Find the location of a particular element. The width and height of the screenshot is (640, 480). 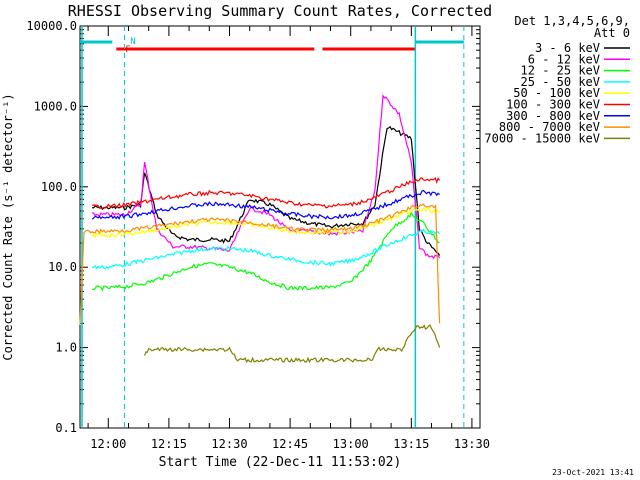

legend-label: 300 - 800 keV is located at coordinates (553, 116).